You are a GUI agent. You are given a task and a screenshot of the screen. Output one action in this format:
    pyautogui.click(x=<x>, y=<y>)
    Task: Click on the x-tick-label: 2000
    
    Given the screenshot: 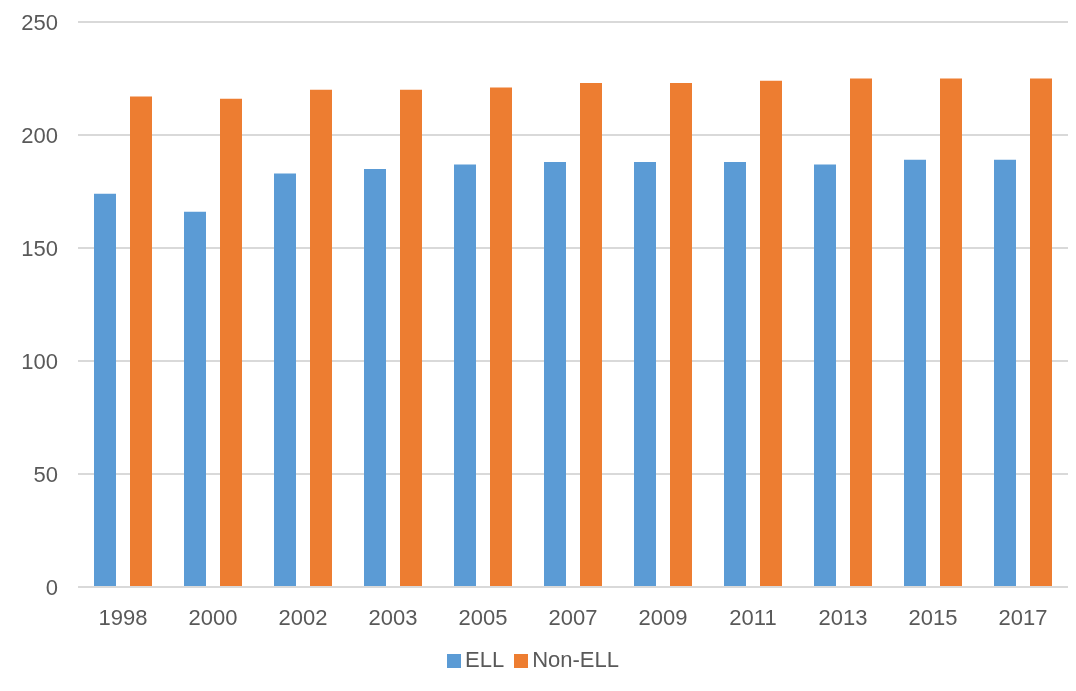 What is the action you would take?
    pyautogui.click(x=213, y=617)
    